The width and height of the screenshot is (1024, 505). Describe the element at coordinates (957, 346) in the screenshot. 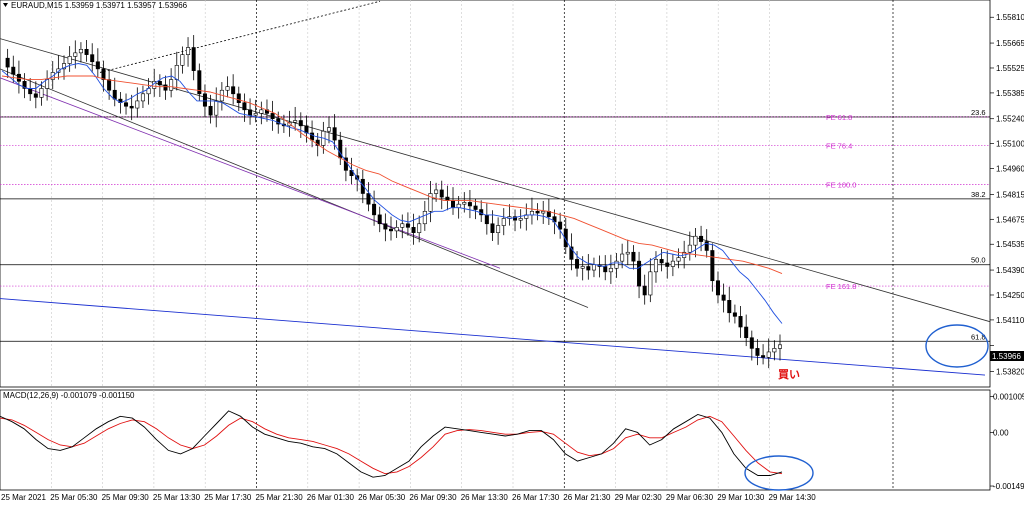

I see `annotation-circle-price` at that location.